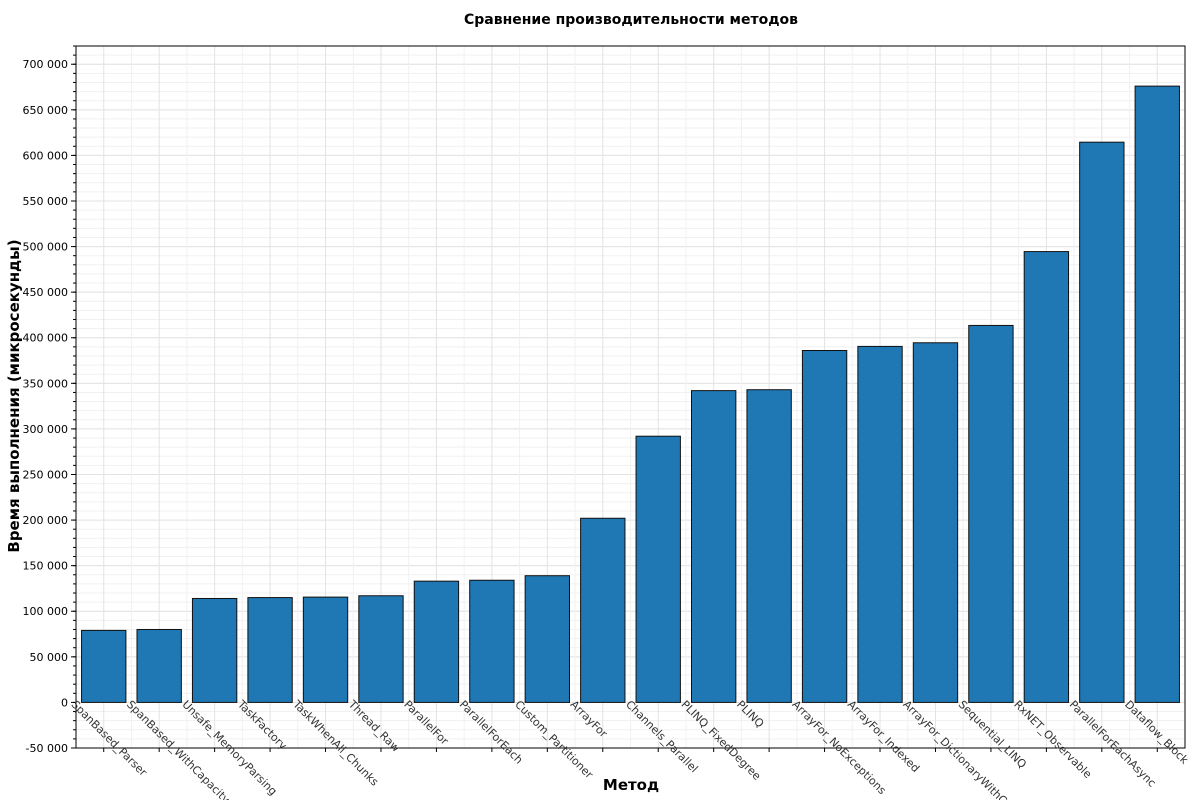 This screenshot has height=804, width=1200. Describe the element at coordinates (46, 64) in the screenshot. I see `y-tick-label: 700 000` at that location.